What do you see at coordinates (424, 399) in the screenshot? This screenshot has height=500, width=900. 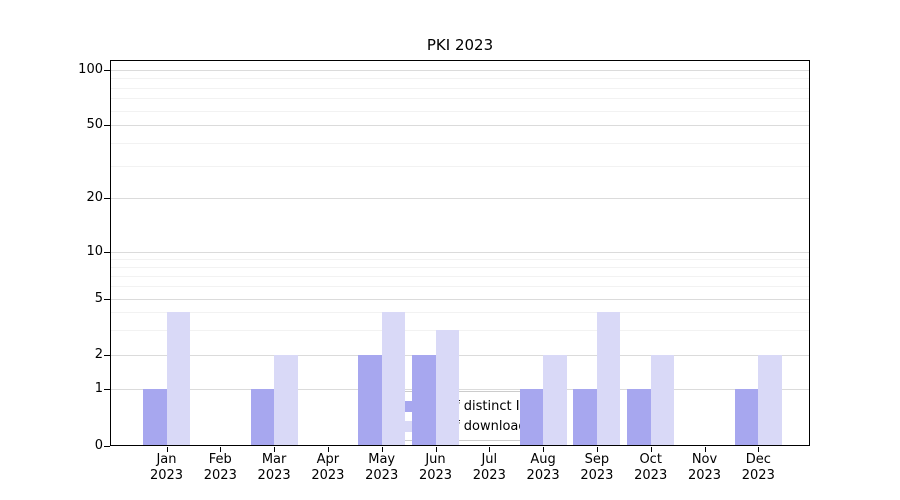 I see `bar-distinct-ips-jun` at bounding box center [424, 399].